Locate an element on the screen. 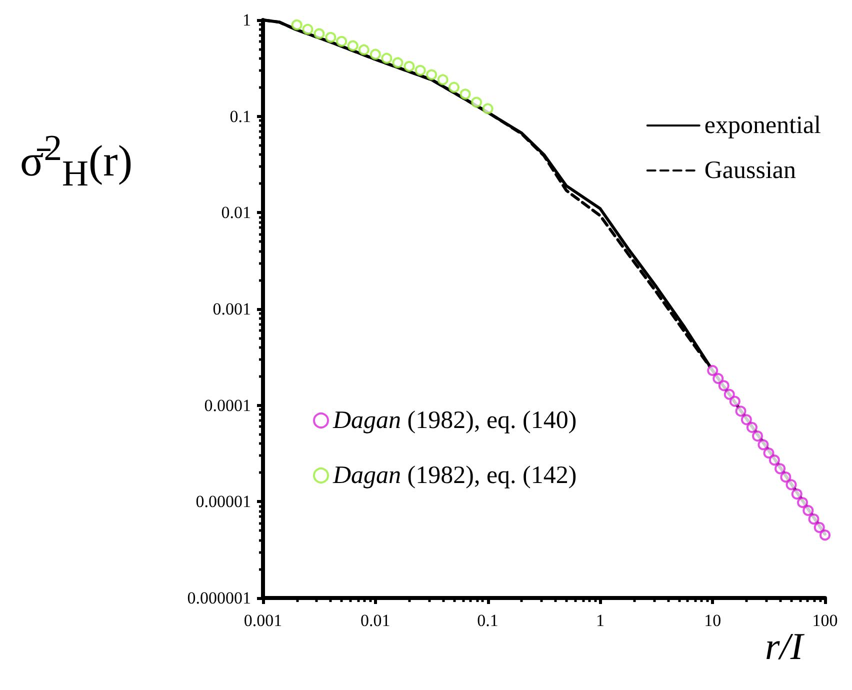 The height and width of the screenshot is (690, 852). legend-label: Gaussian is located at coordinates (750, 170).